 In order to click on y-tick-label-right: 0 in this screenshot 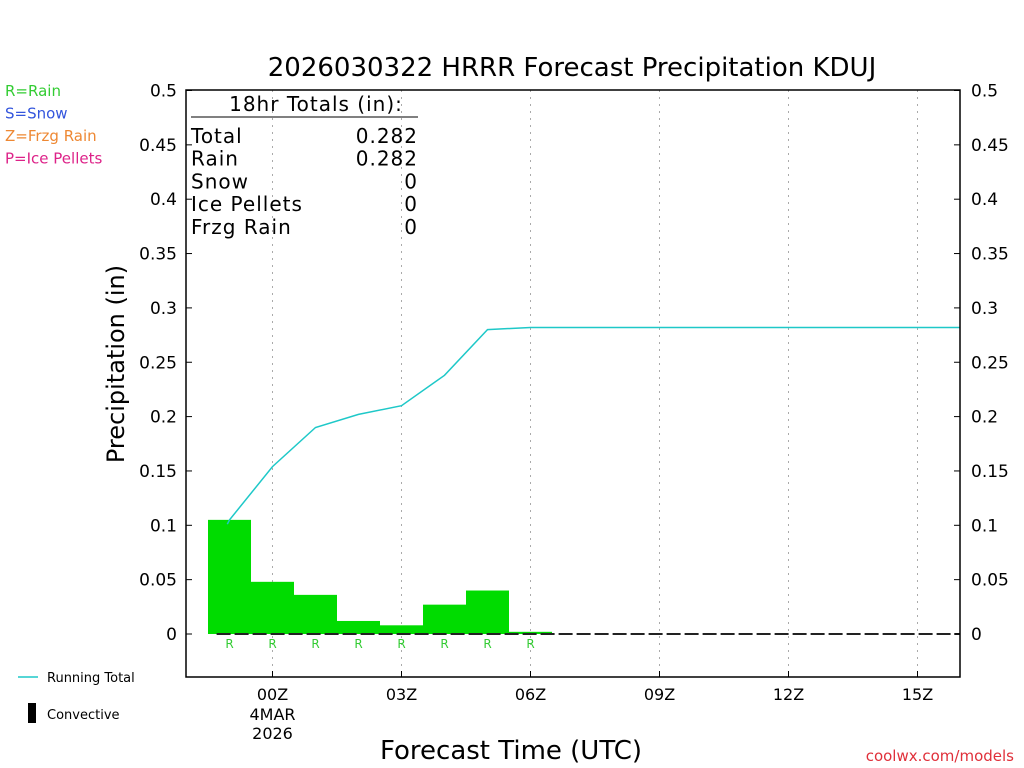, I will do `click(976, 635)`.